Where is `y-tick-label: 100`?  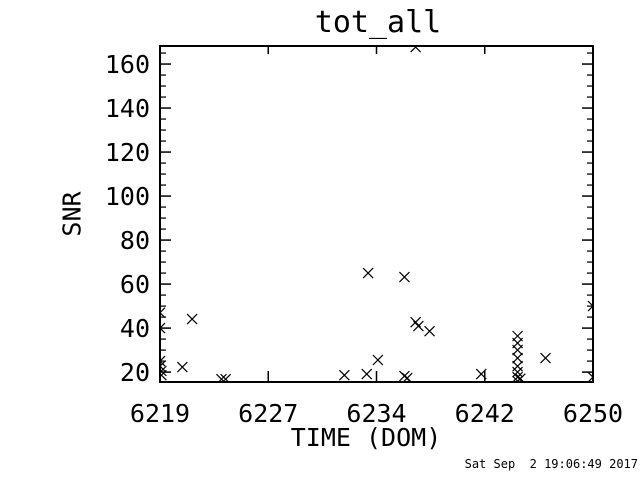
y-tick-label: 100 is located at coordinates (127, 196).